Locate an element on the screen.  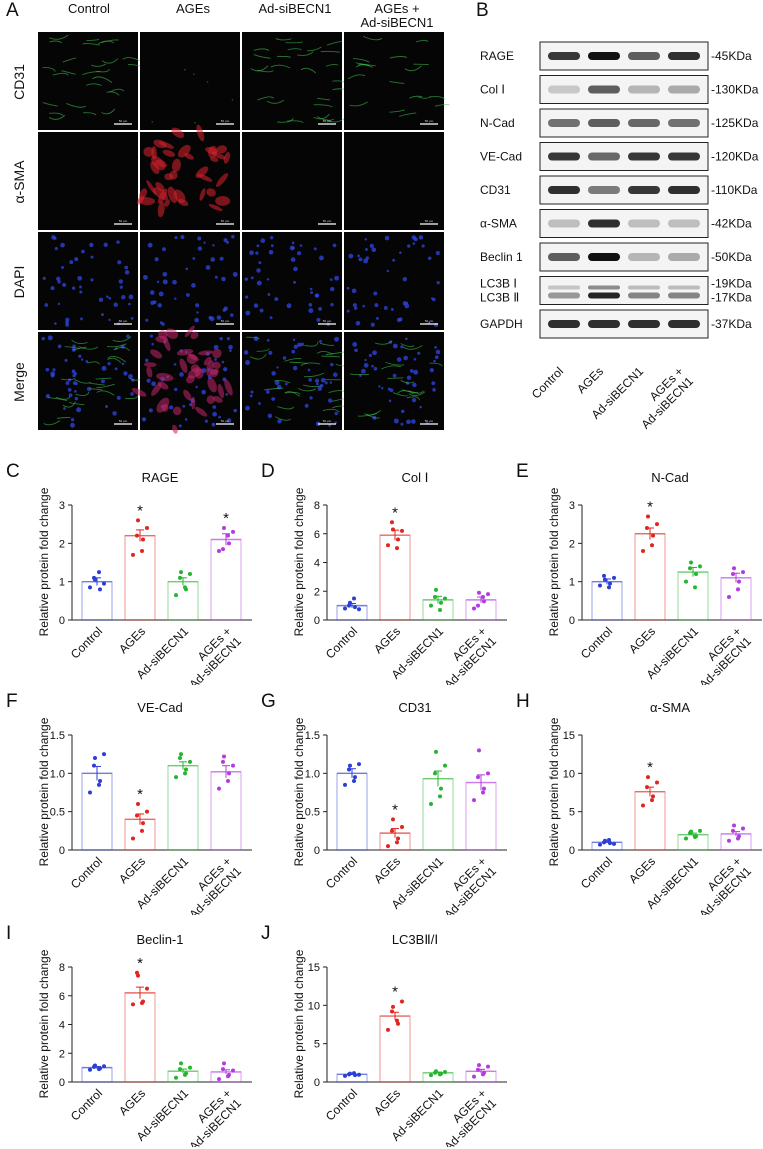
column-header-2: Ad-siBECN1 is located at coordinates (295, 8).